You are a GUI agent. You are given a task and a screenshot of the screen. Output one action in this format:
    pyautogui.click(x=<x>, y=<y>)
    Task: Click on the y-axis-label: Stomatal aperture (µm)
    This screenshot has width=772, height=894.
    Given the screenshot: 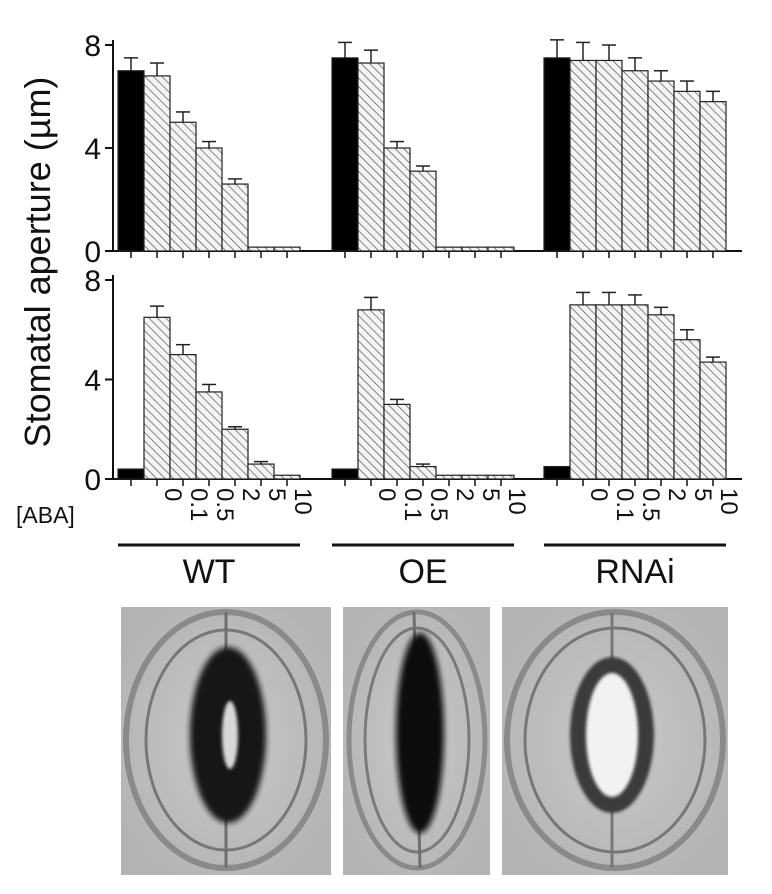 What is the action you would take?
    pyautogui.click(x=37, y=262)
    